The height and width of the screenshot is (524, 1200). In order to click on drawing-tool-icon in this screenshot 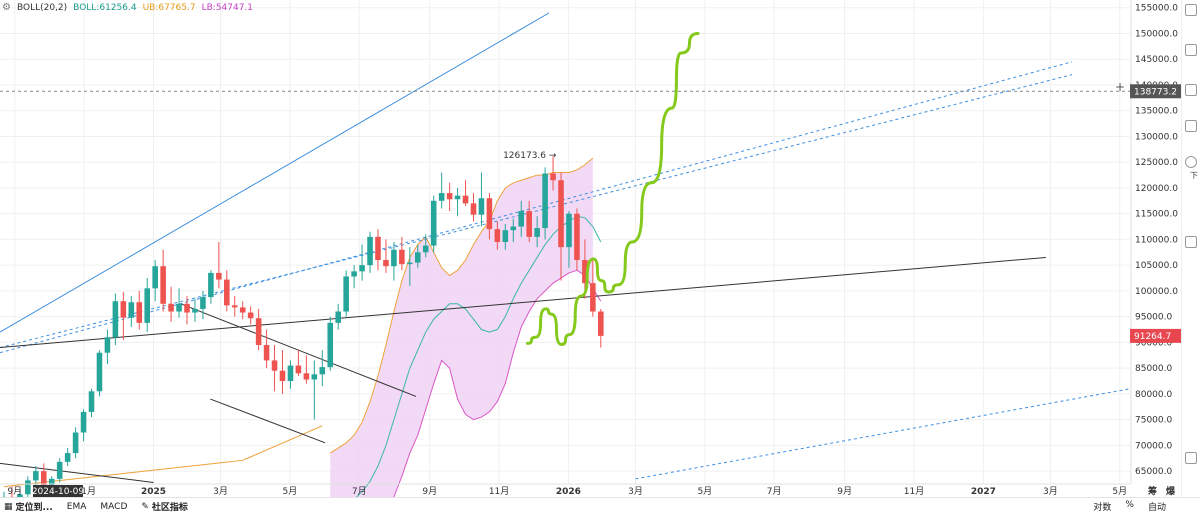, I will do `click(1191, 50)`.